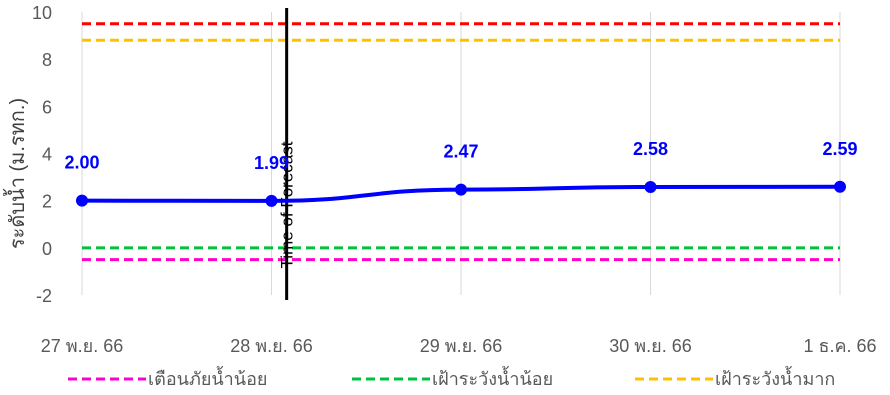 The image size is (890, 395). What do you see at coordinates (47, 202) in the screenshot?
I see `y-tick-label: 2` at bounding box center [47, 202].